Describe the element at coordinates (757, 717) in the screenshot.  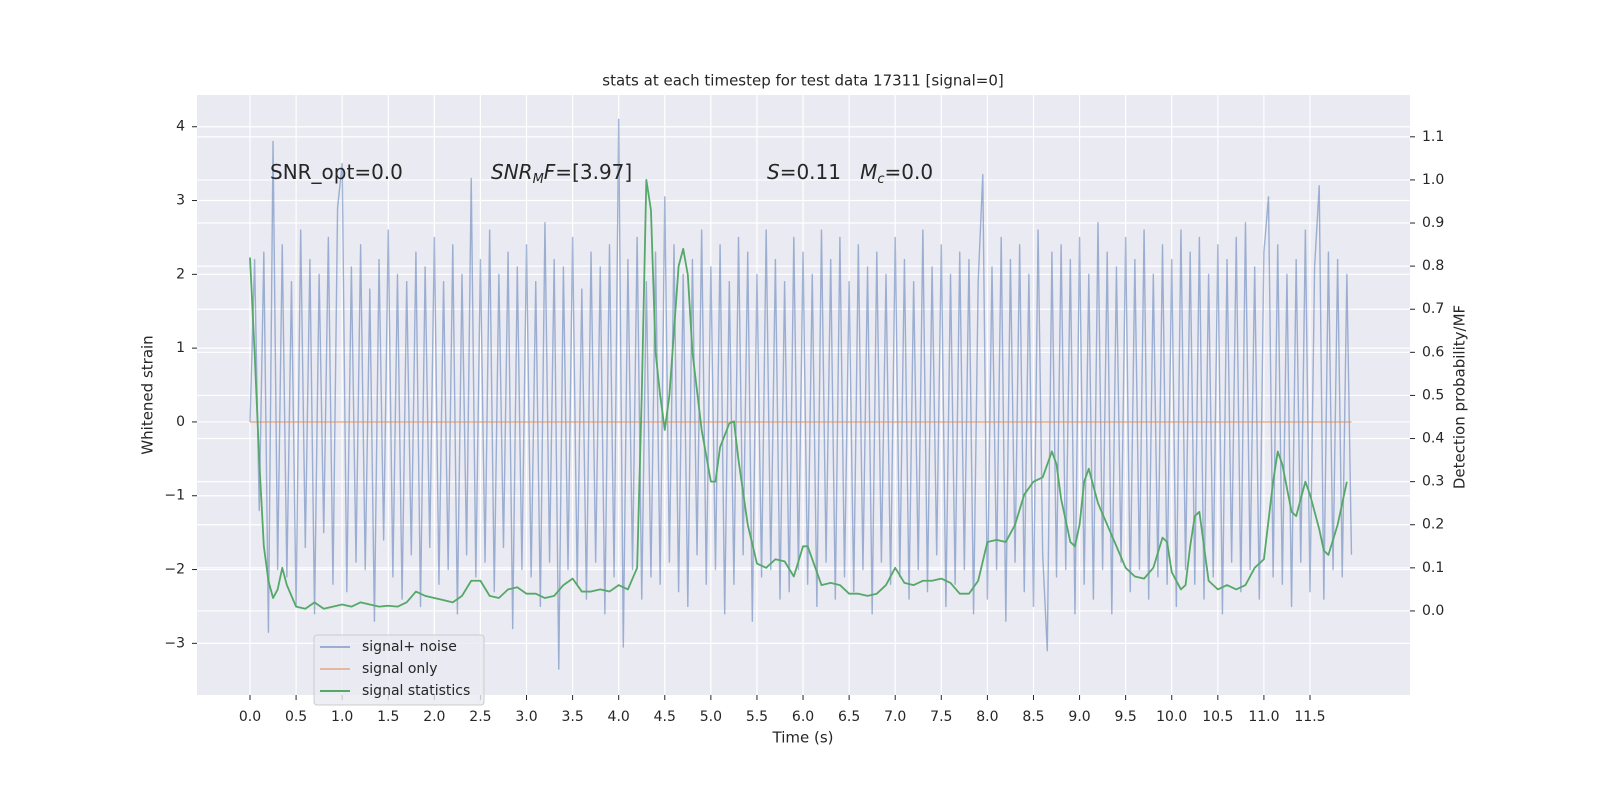
I see `x-tick-label: 5.5` at that location.